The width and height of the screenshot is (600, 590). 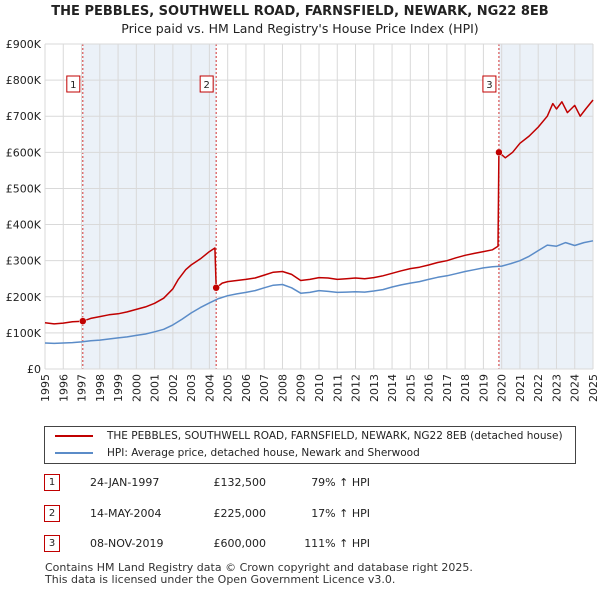 What do you see at coordinates (24, 333) in the screenshot?
I see `y-tick-label: £100K` at bounding box center [24, 333].